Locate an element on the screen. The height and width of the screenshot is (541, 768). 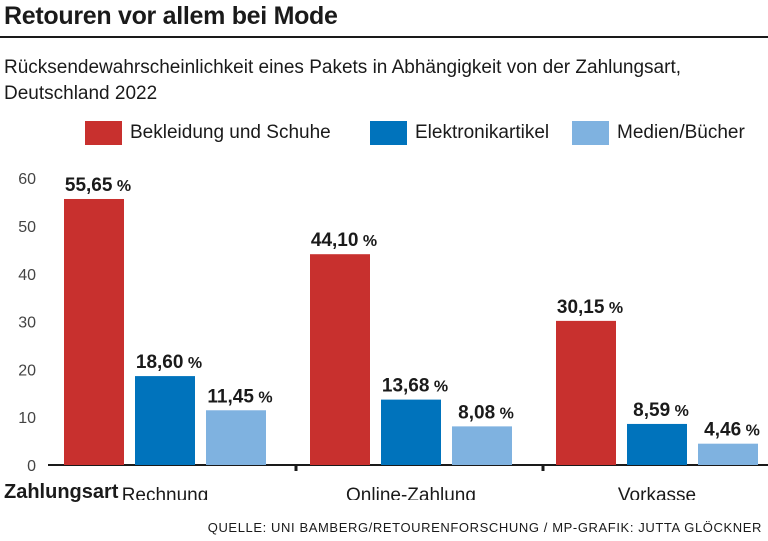
legend-item-elektronik: Elektronikartikel is located at coordinates (459, 133).